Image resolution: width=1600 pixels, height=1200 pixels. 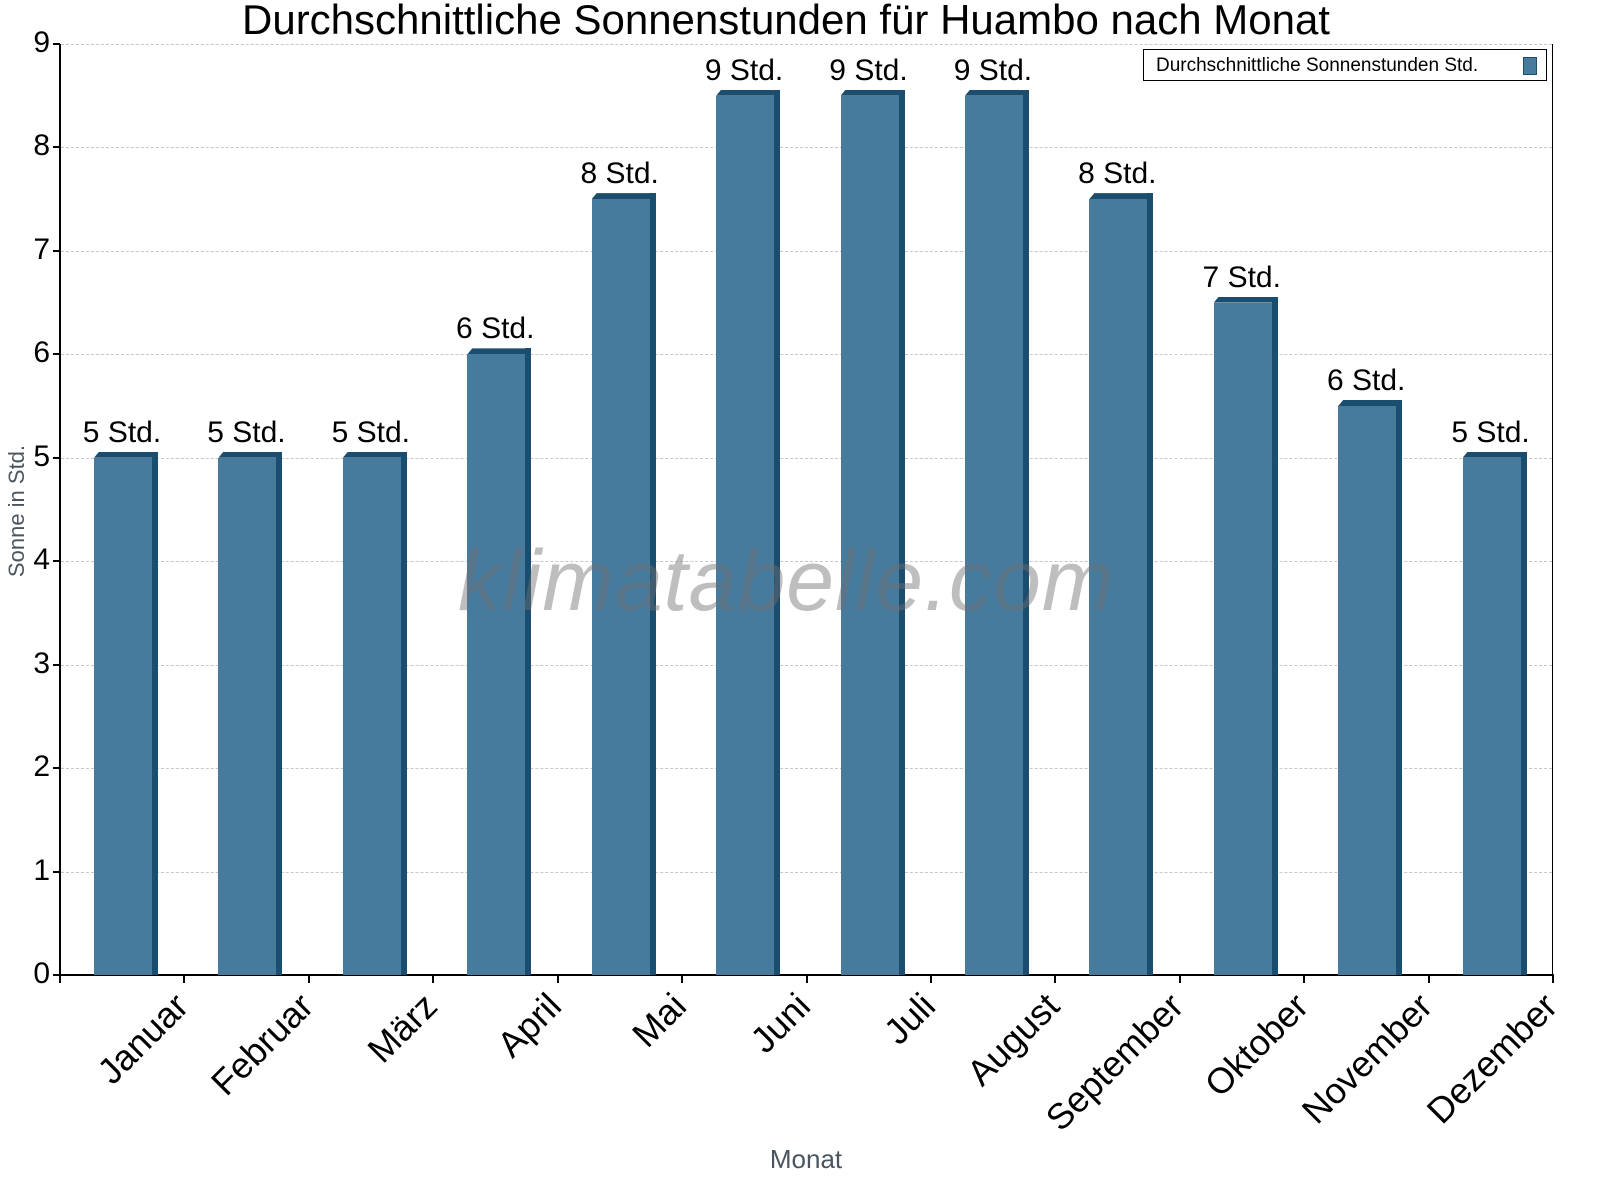 What do you see at coordinates (806, 1159) in the screenshot?
I see `x-axis-title: Monat` at bounding box center [806, 1159].